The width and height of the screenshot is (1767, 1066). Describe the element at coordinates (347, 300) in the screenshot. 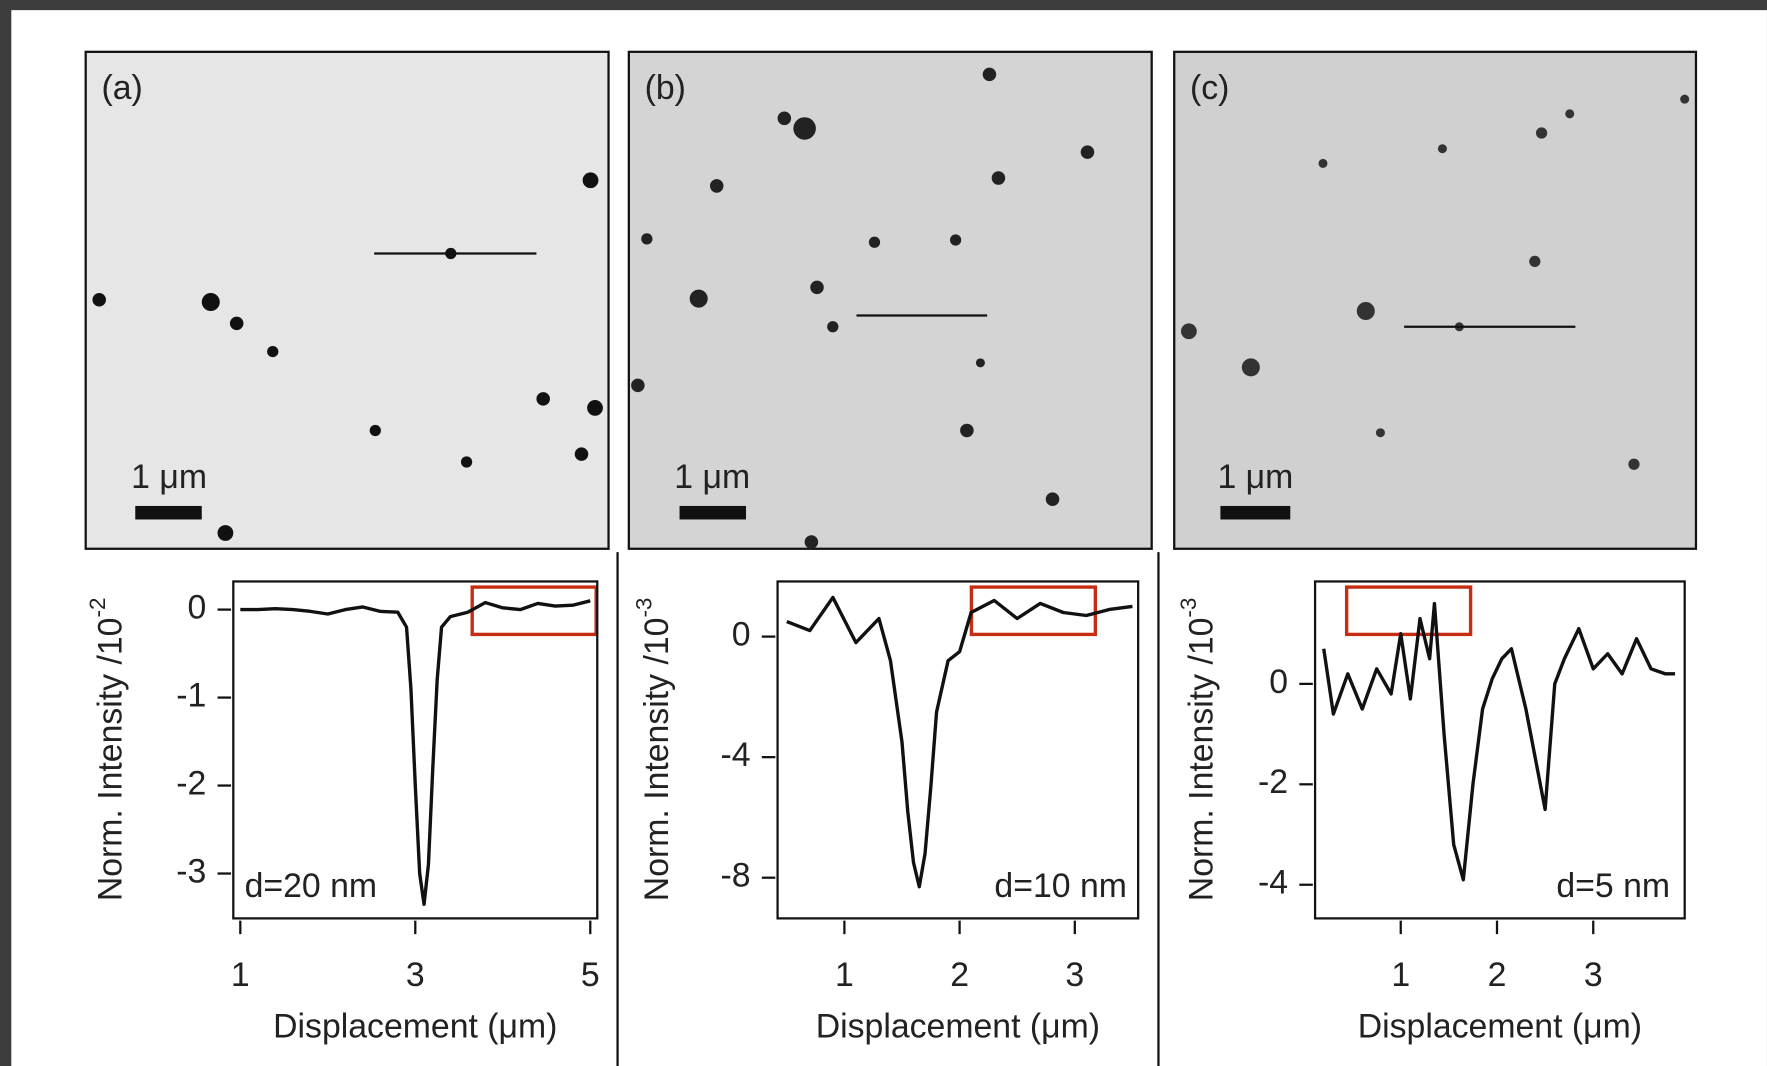

I see `micrograph-a` at that location.